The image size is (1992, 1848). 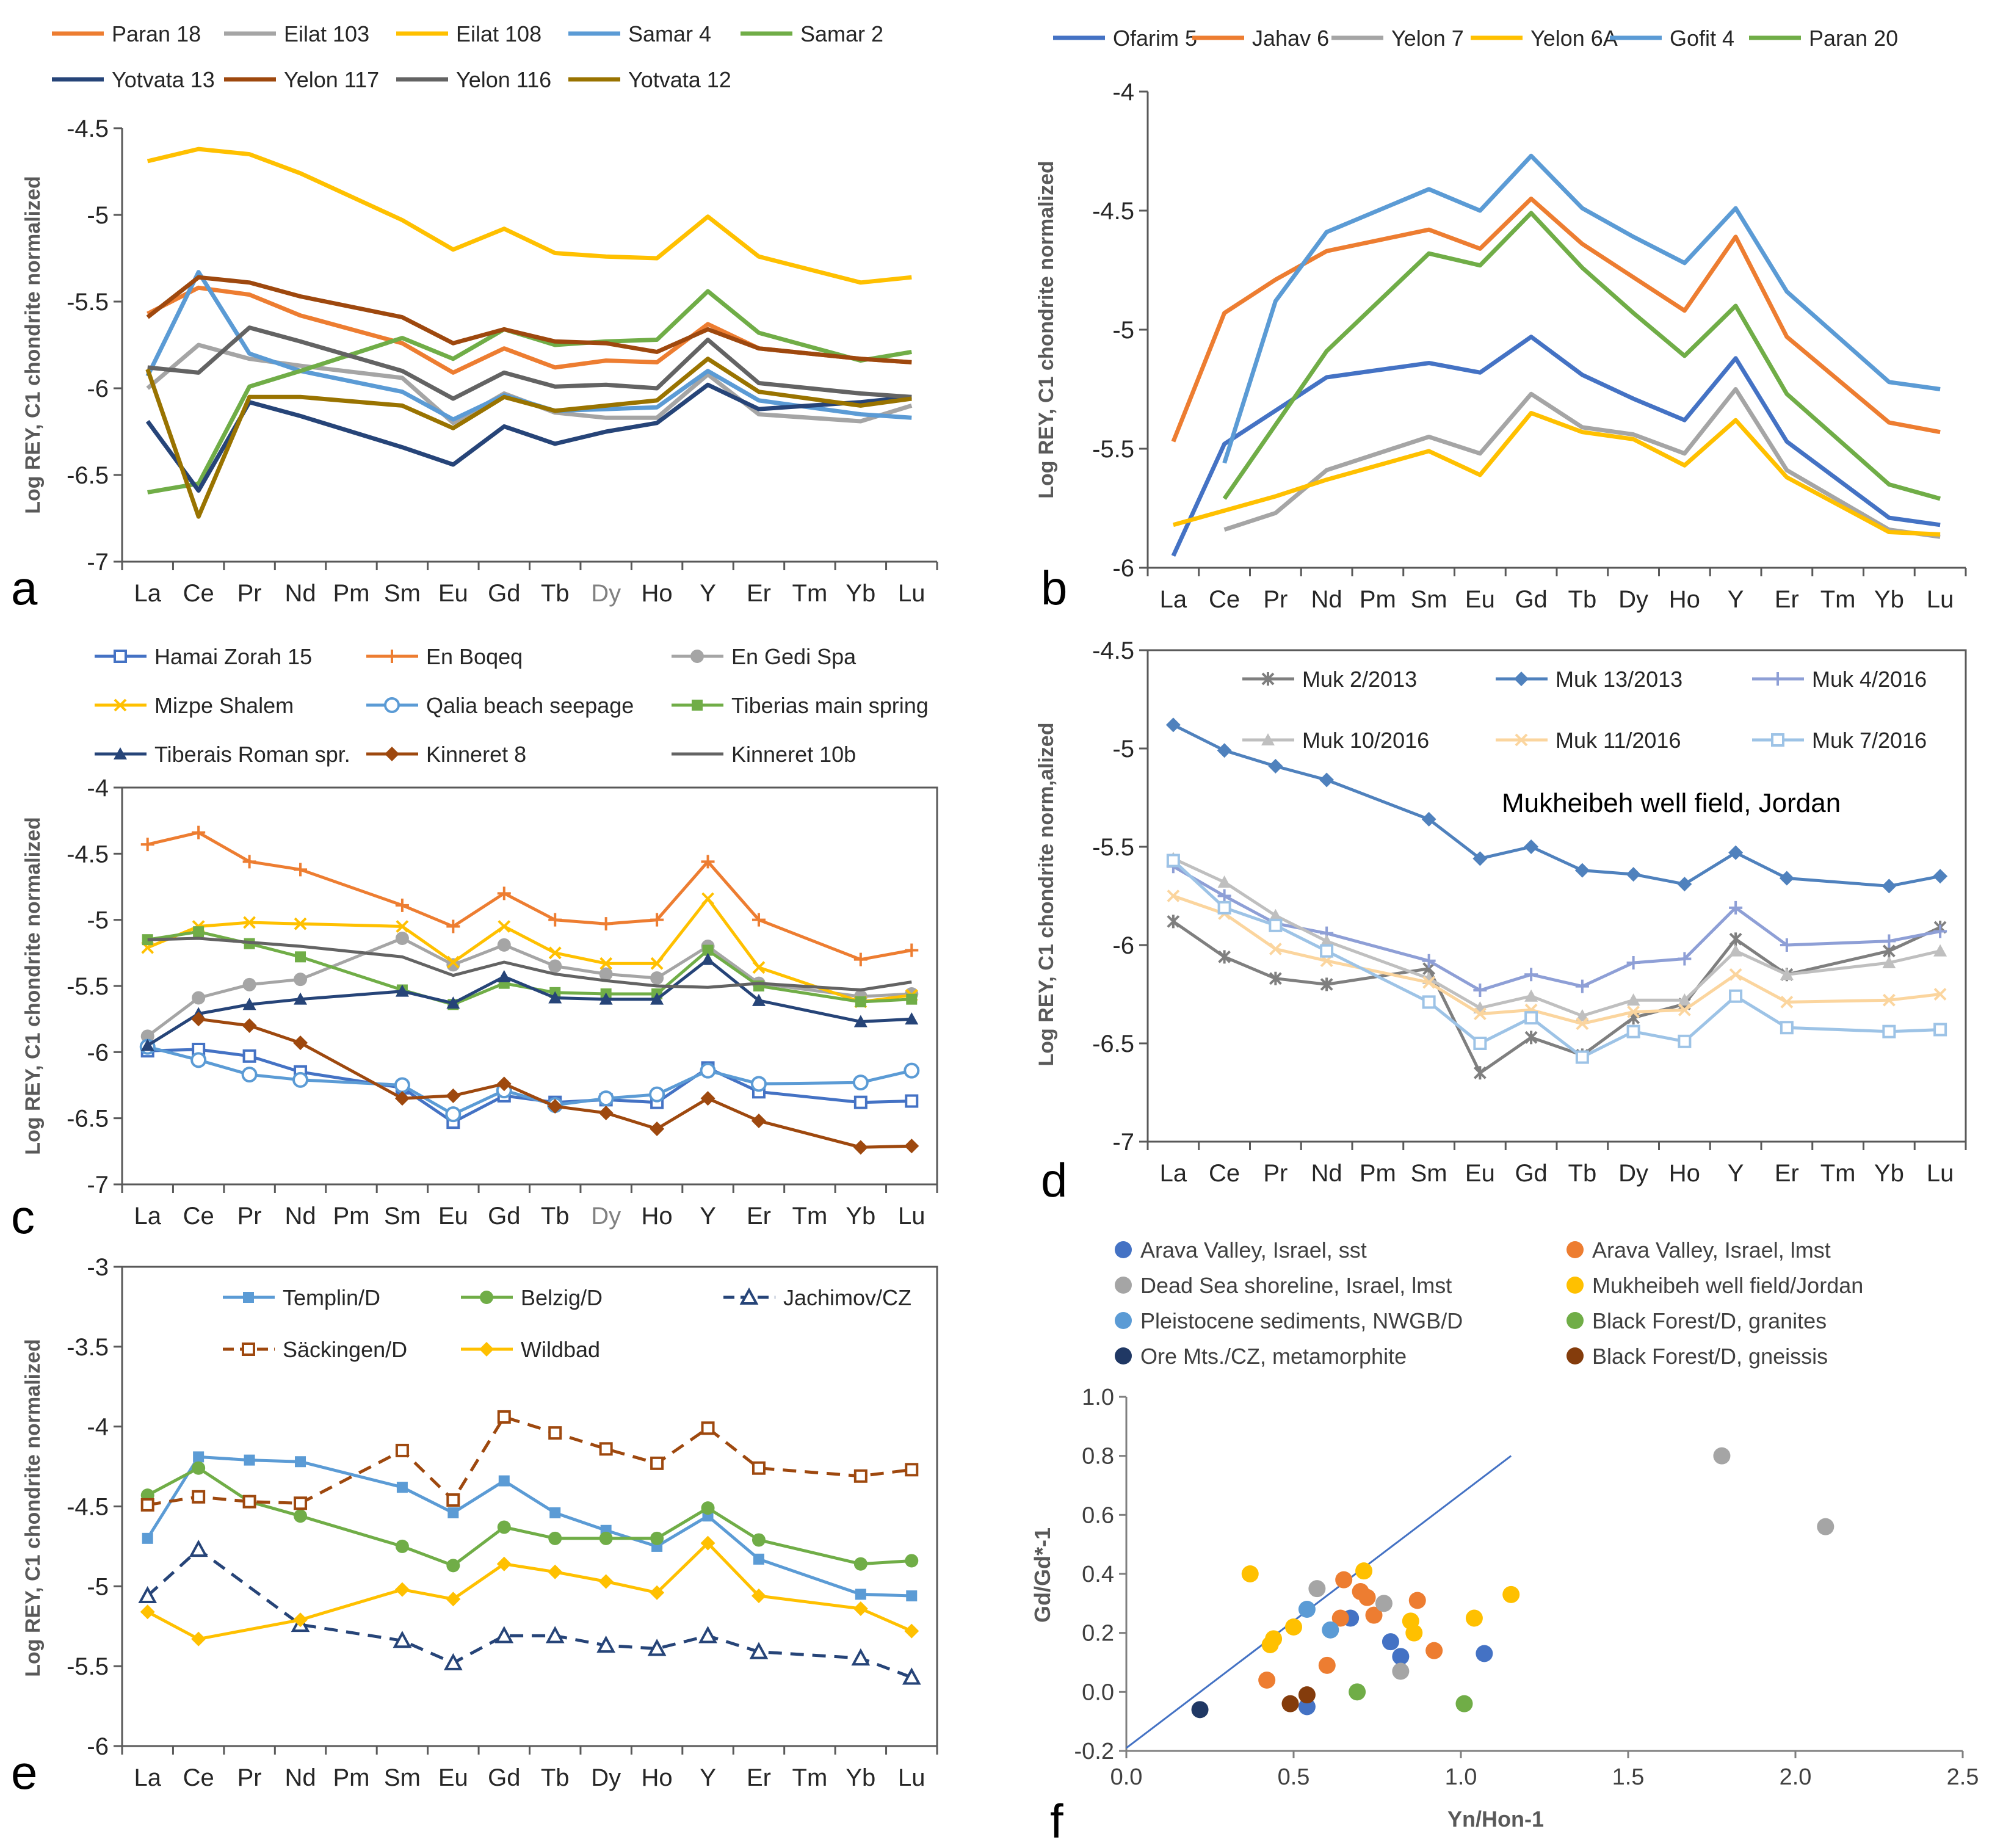 What do you see at coordinates (529, 1461) in the screenshot?
I see `series-line-s-ckingen-d` at bounding box center [529, 1461].